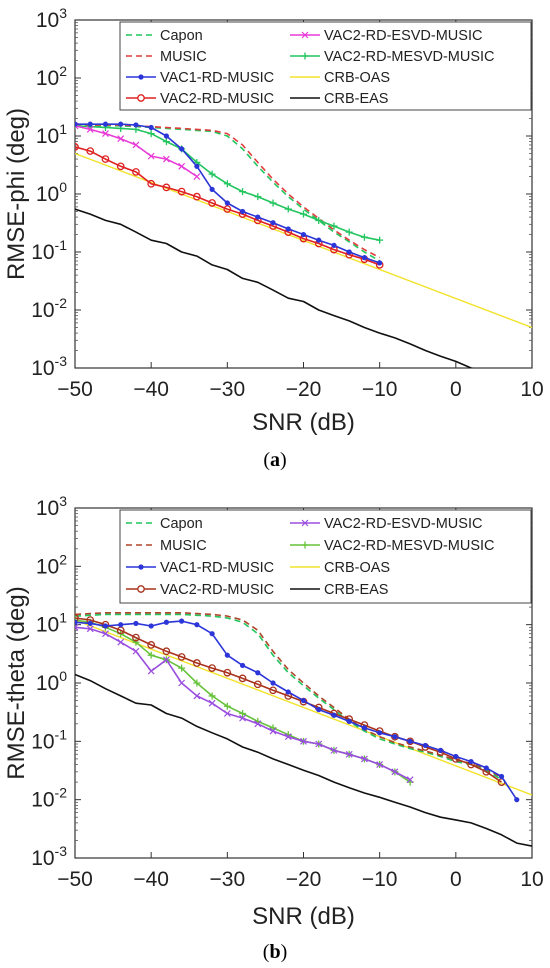 The height and width of the screenshot is (968, 550). What do you see at coordinates (51, 134) in the screenshot?
I see `y-tick-label: 10¹` at bounding box center [51, 134].